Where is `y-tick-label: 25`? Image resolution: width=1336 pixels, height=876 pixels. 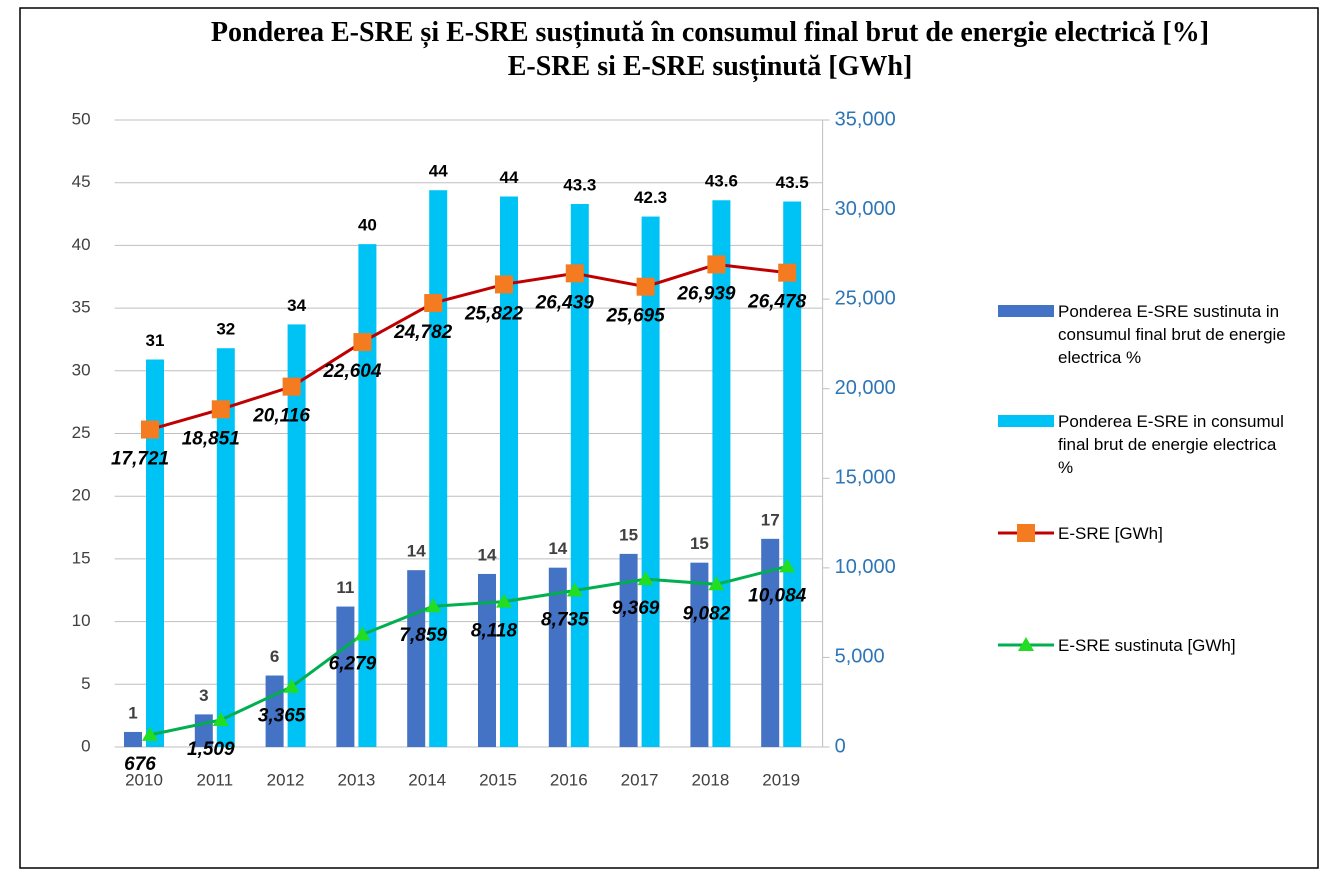 y-tick-label: 25 is located at coordinates (81, 432).